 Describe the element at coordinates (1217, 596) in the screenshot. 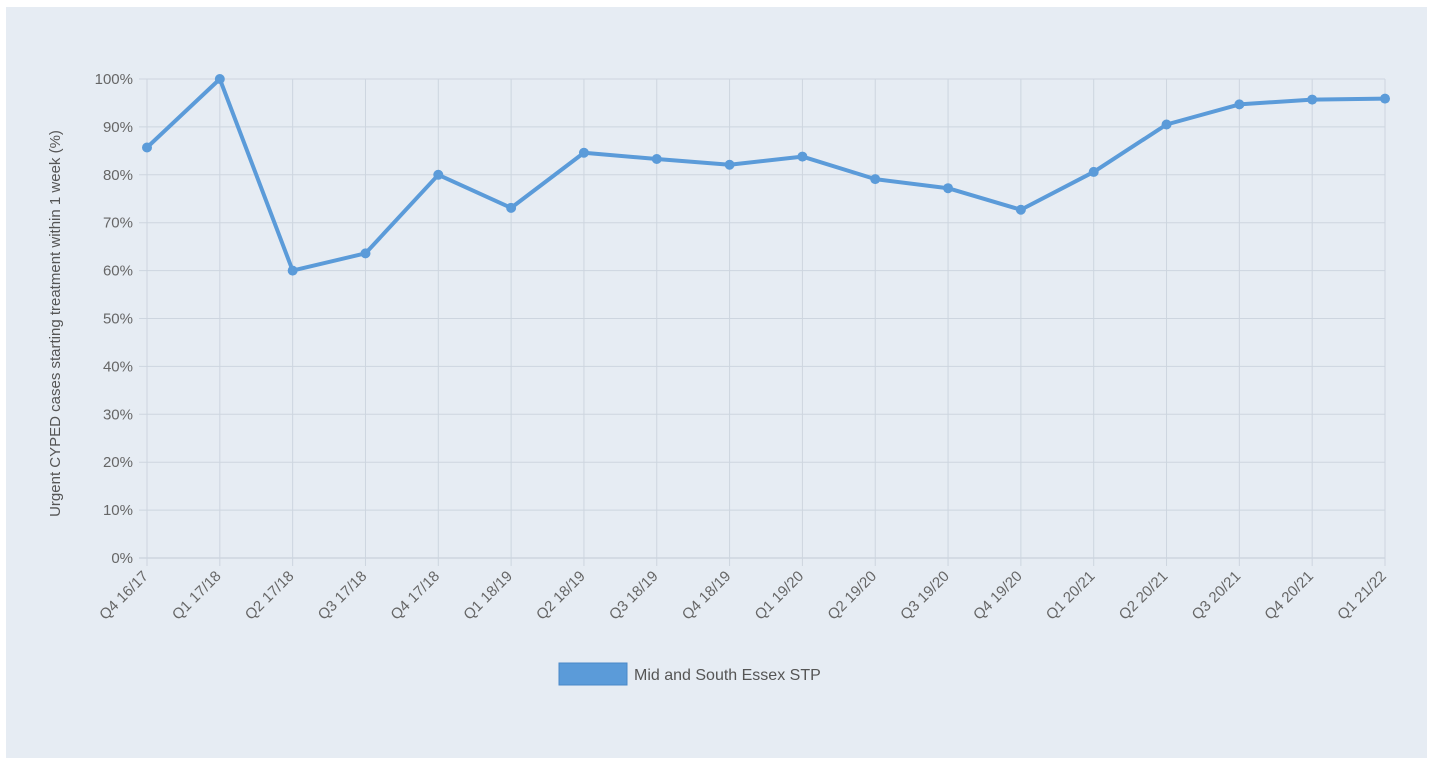

I see `x-tick-label: Q3 20/21` at that location.